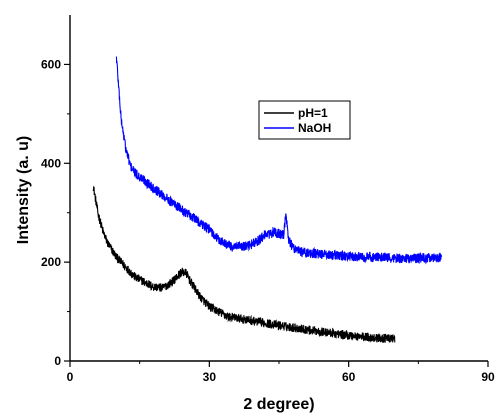 The width and height of the screenshot is (499, 415). I want to click on x-tick-label-60: 60, so click(349, 377).